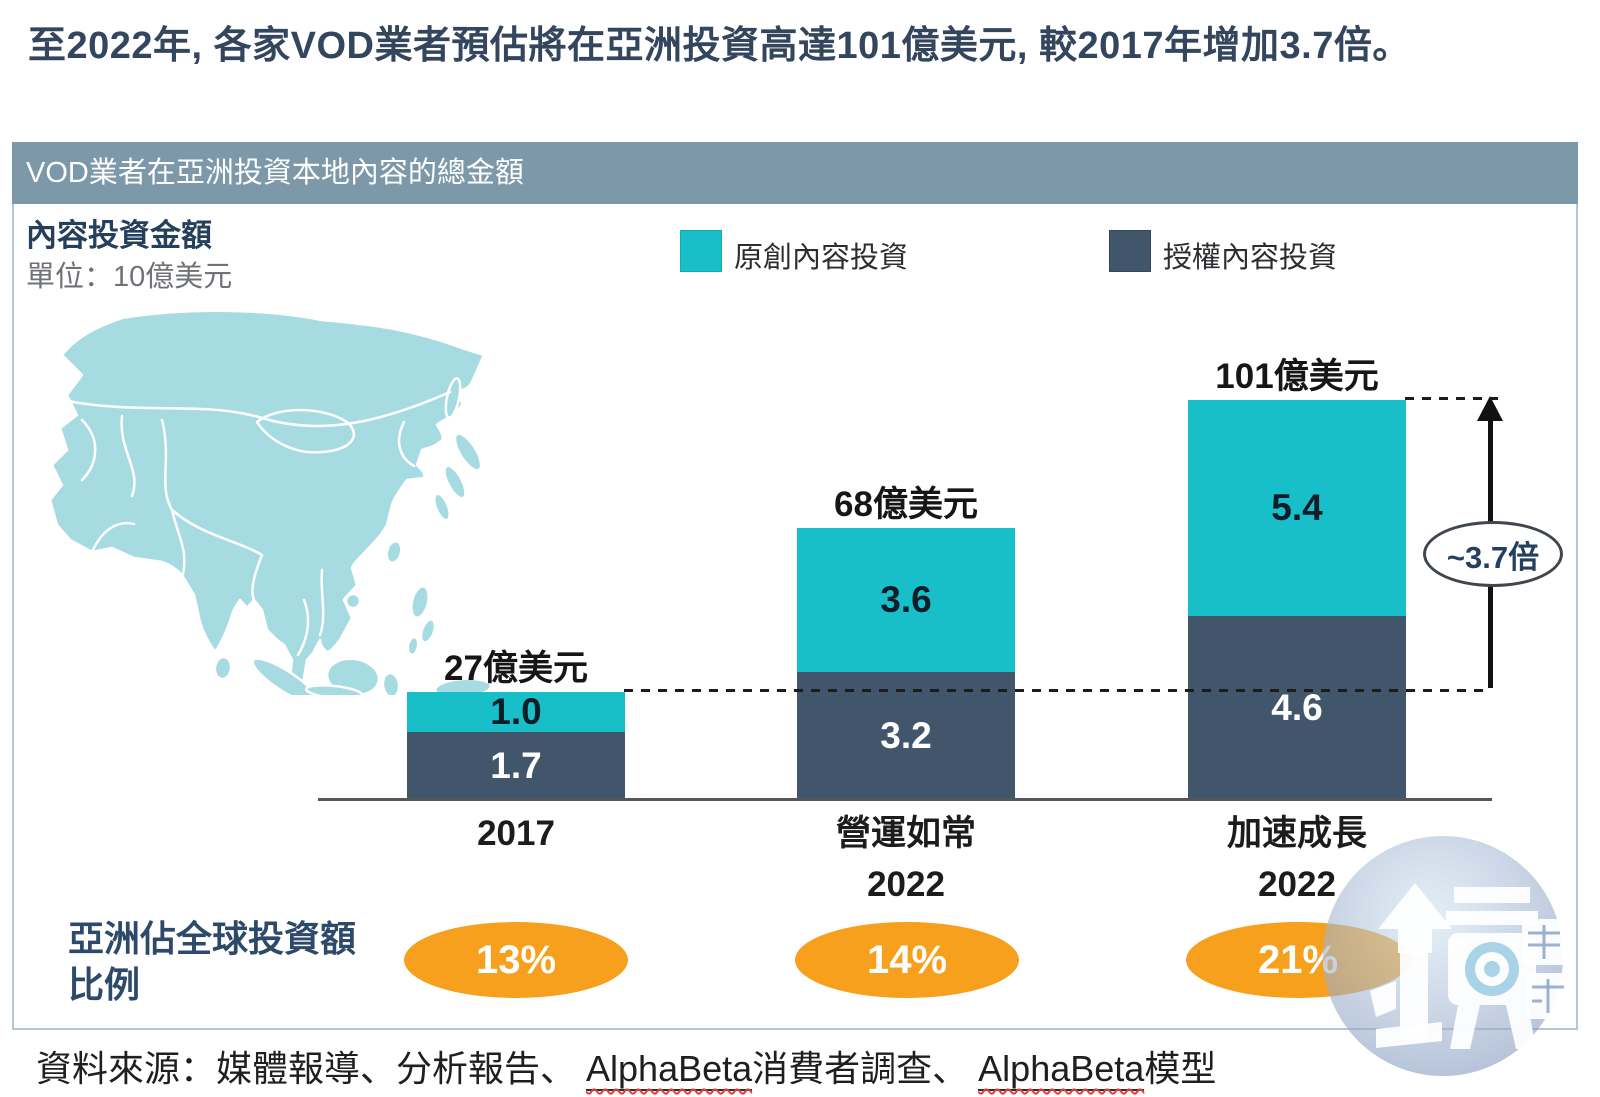  I want to click on chart-panel-header: VOD業者在亞洲投資本地內容的總金額, so click(795, 173).